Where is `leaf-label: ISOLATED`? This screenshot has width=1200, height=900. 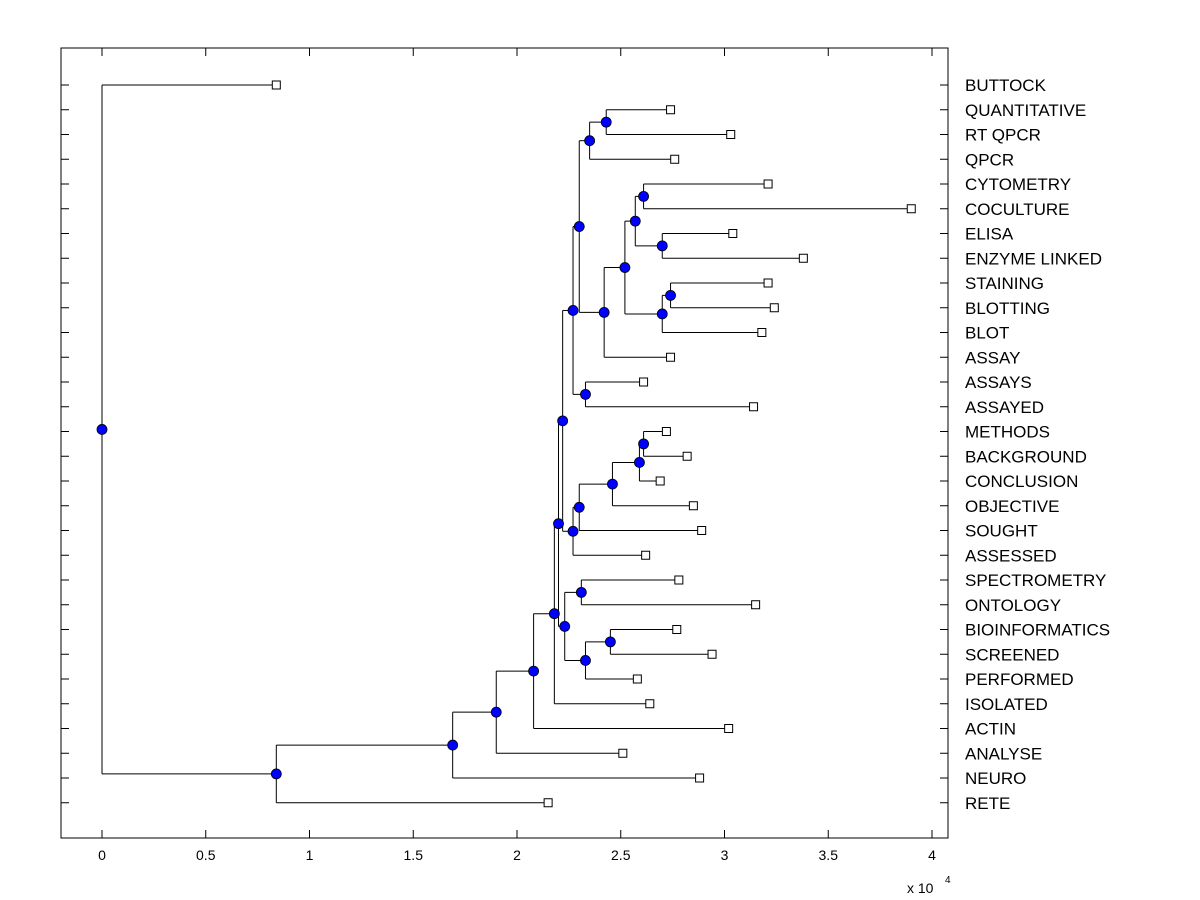
leaf-label: ISOLATED is located at coordinates (1006, 704).